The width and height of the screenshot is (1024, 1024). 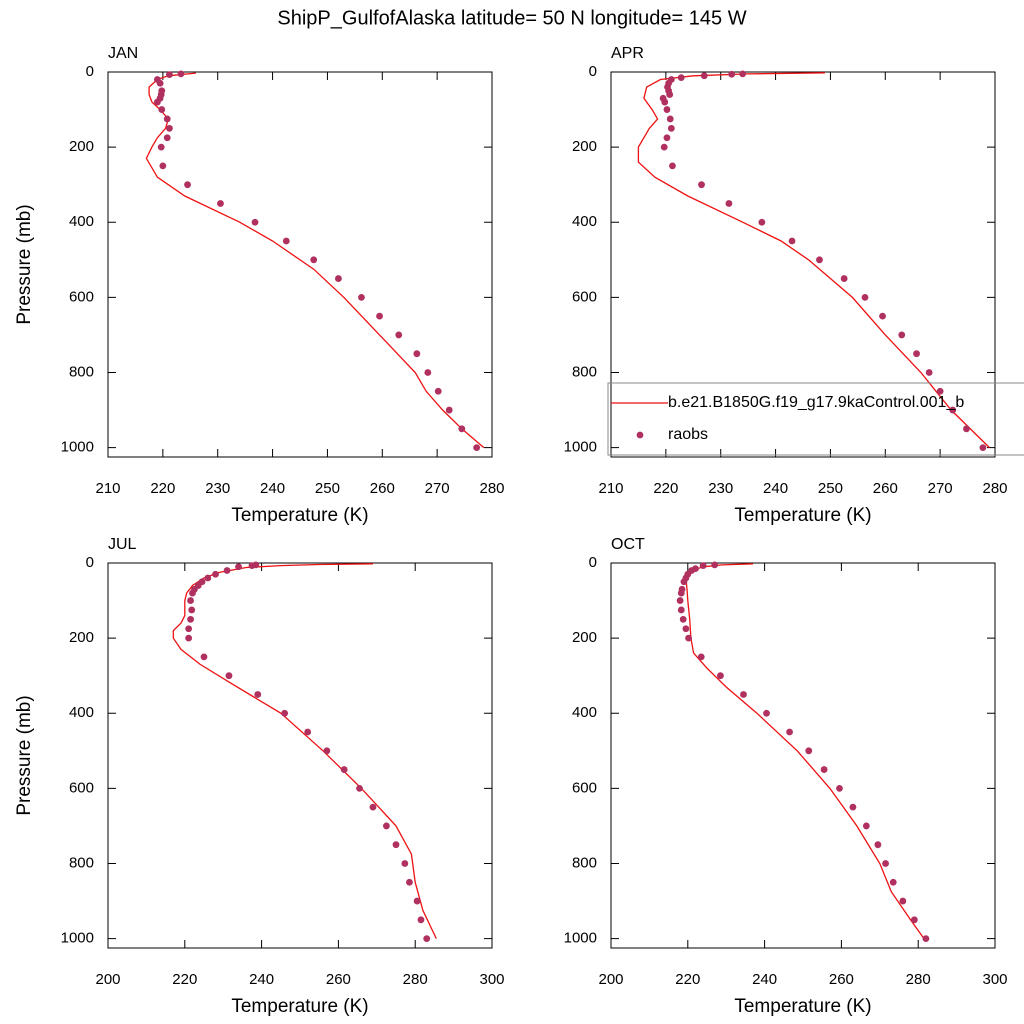 What do you see at coordinates (688, 434) in the screenshot?
I see `legend-label: raobs` at bounding box center [688, 434].